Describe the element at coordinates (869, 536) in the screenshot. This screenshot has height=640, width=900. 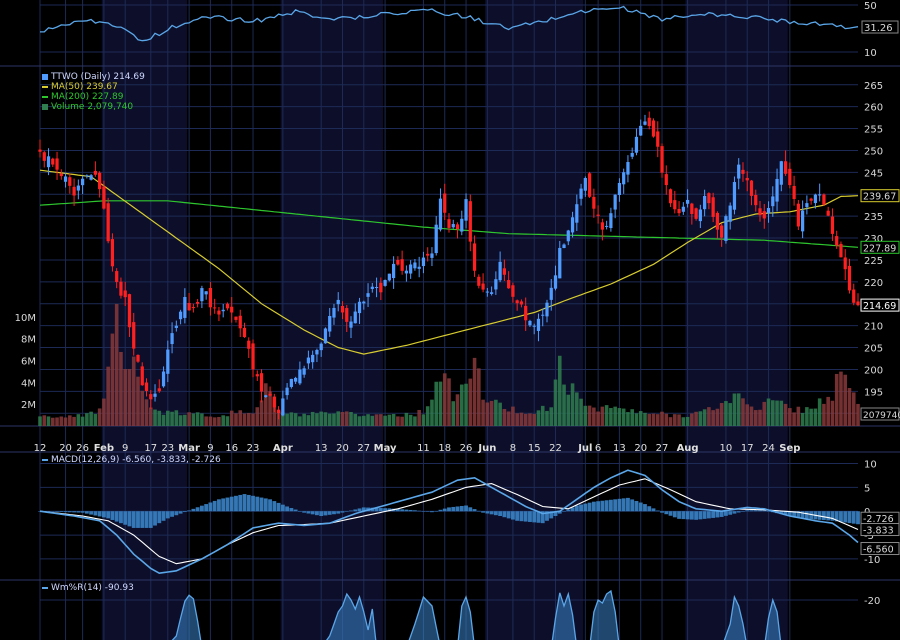
I see `macd-tick--5: -5` at that location.